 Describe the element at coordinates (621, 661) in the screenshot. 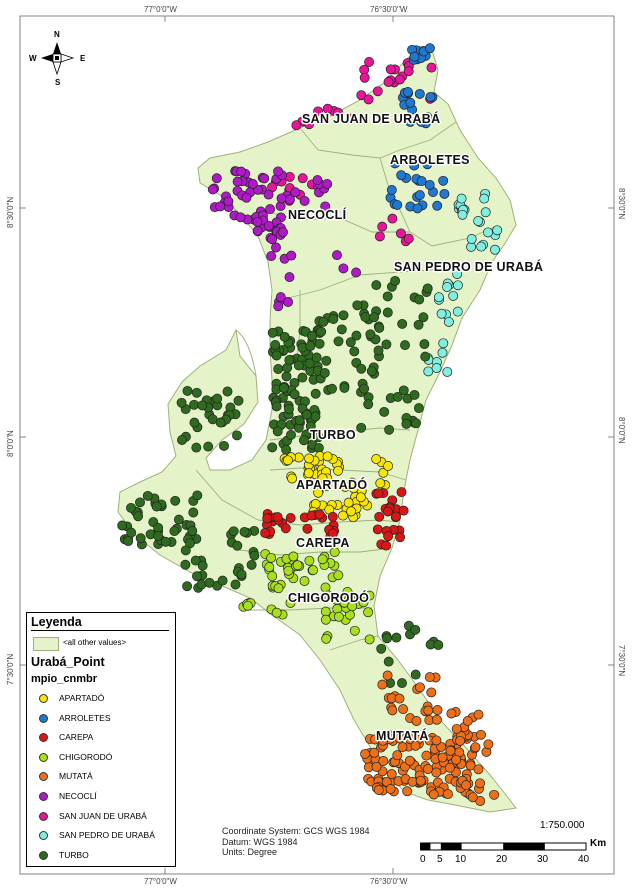

I see `coord-right-3: 7°30'0"N` at that location.